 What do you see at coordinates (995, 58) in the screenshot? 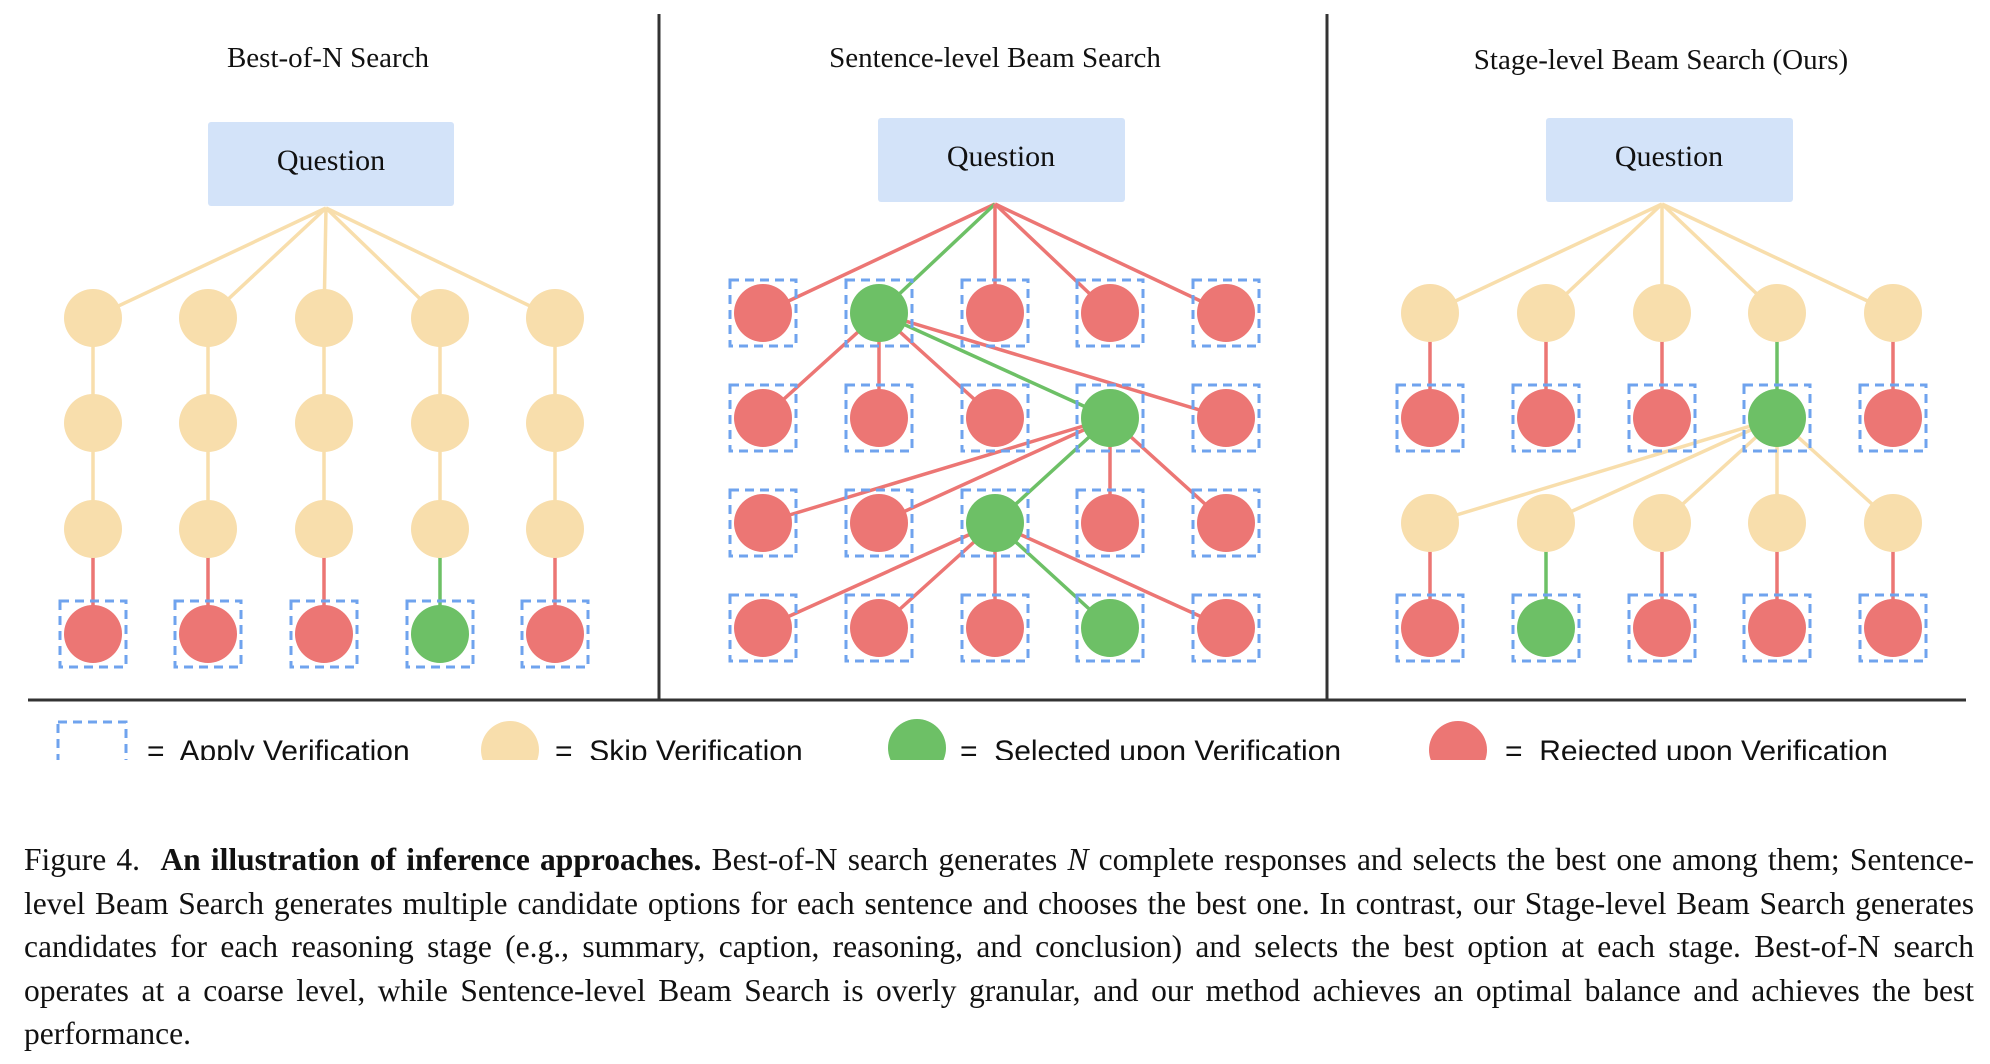
I see `panel-title-sentence-level: Sentence-level Beam Search` at bounding box center [995, 58].